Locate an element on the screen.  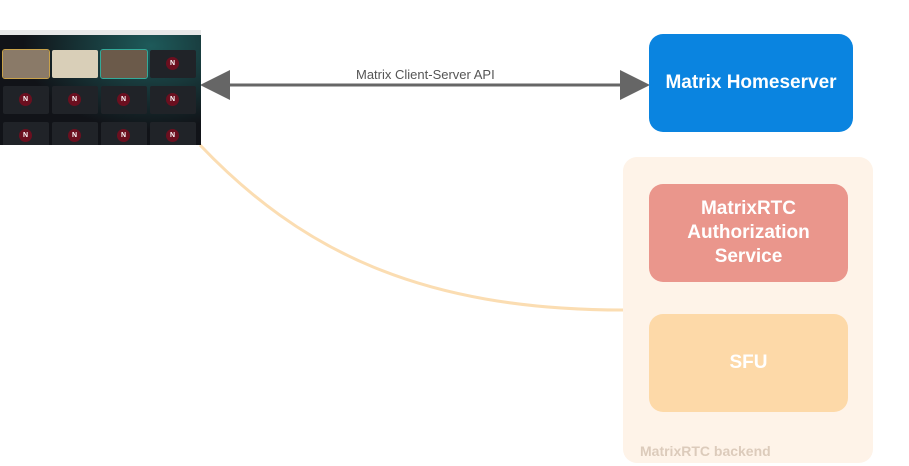
sfu-box: SFU is located at coordinates (748, 363).